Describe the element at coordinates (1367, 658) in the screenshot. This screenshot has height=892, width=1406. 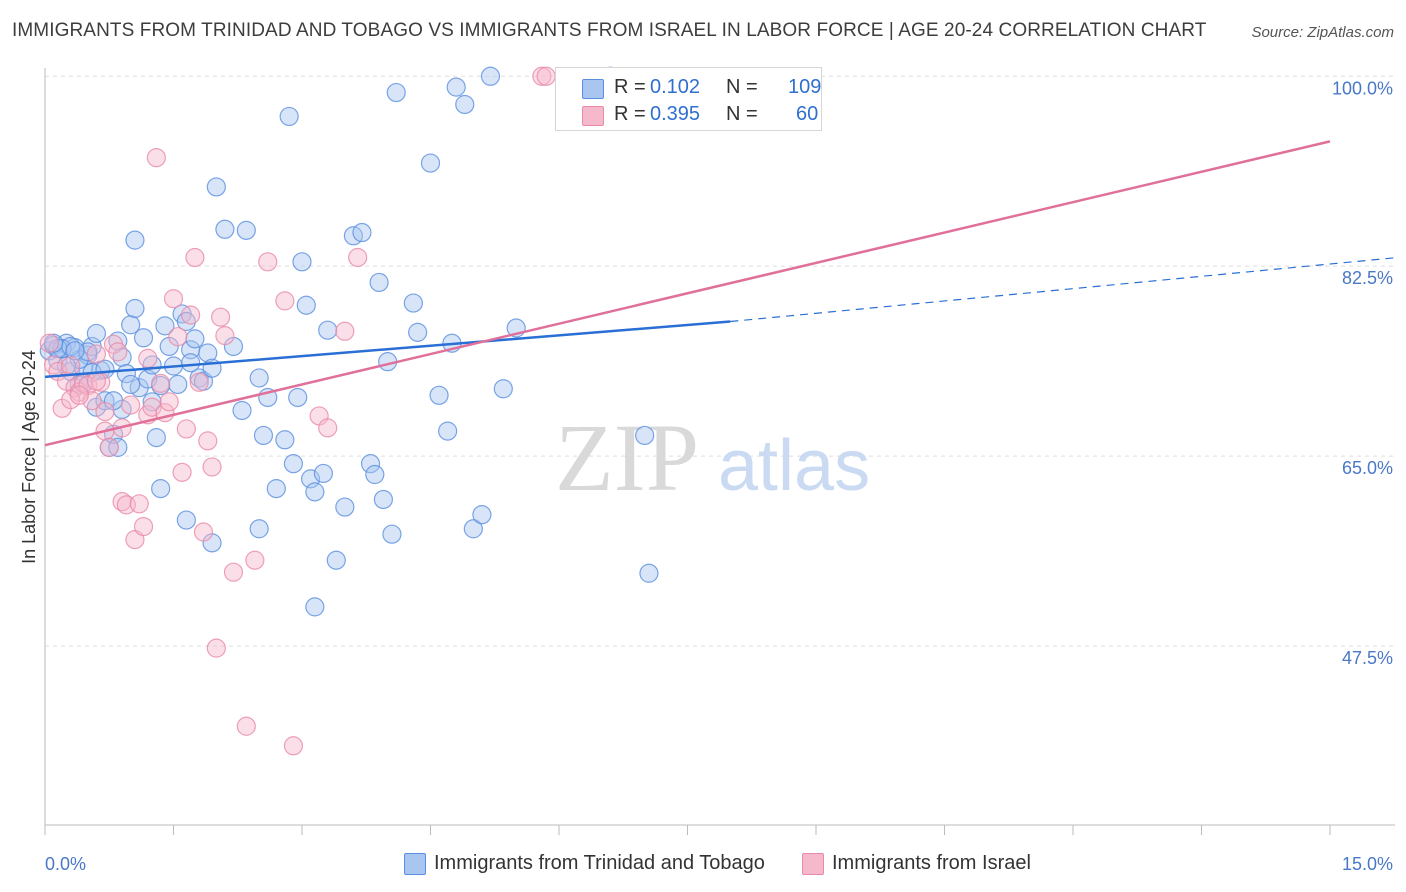
I see `y-tick-label: 47.5%` at that location.